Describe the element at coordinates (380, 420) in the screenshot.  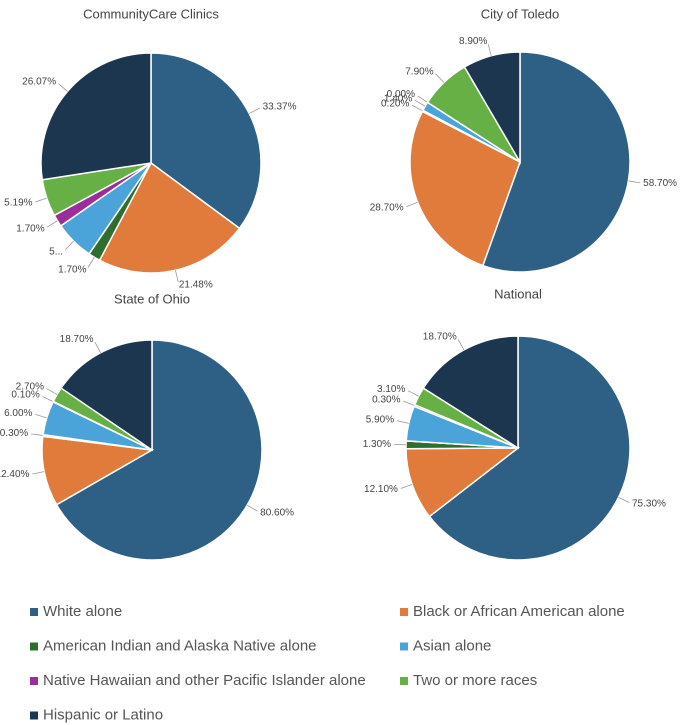
I see `data-label: 5.90%` at that location.